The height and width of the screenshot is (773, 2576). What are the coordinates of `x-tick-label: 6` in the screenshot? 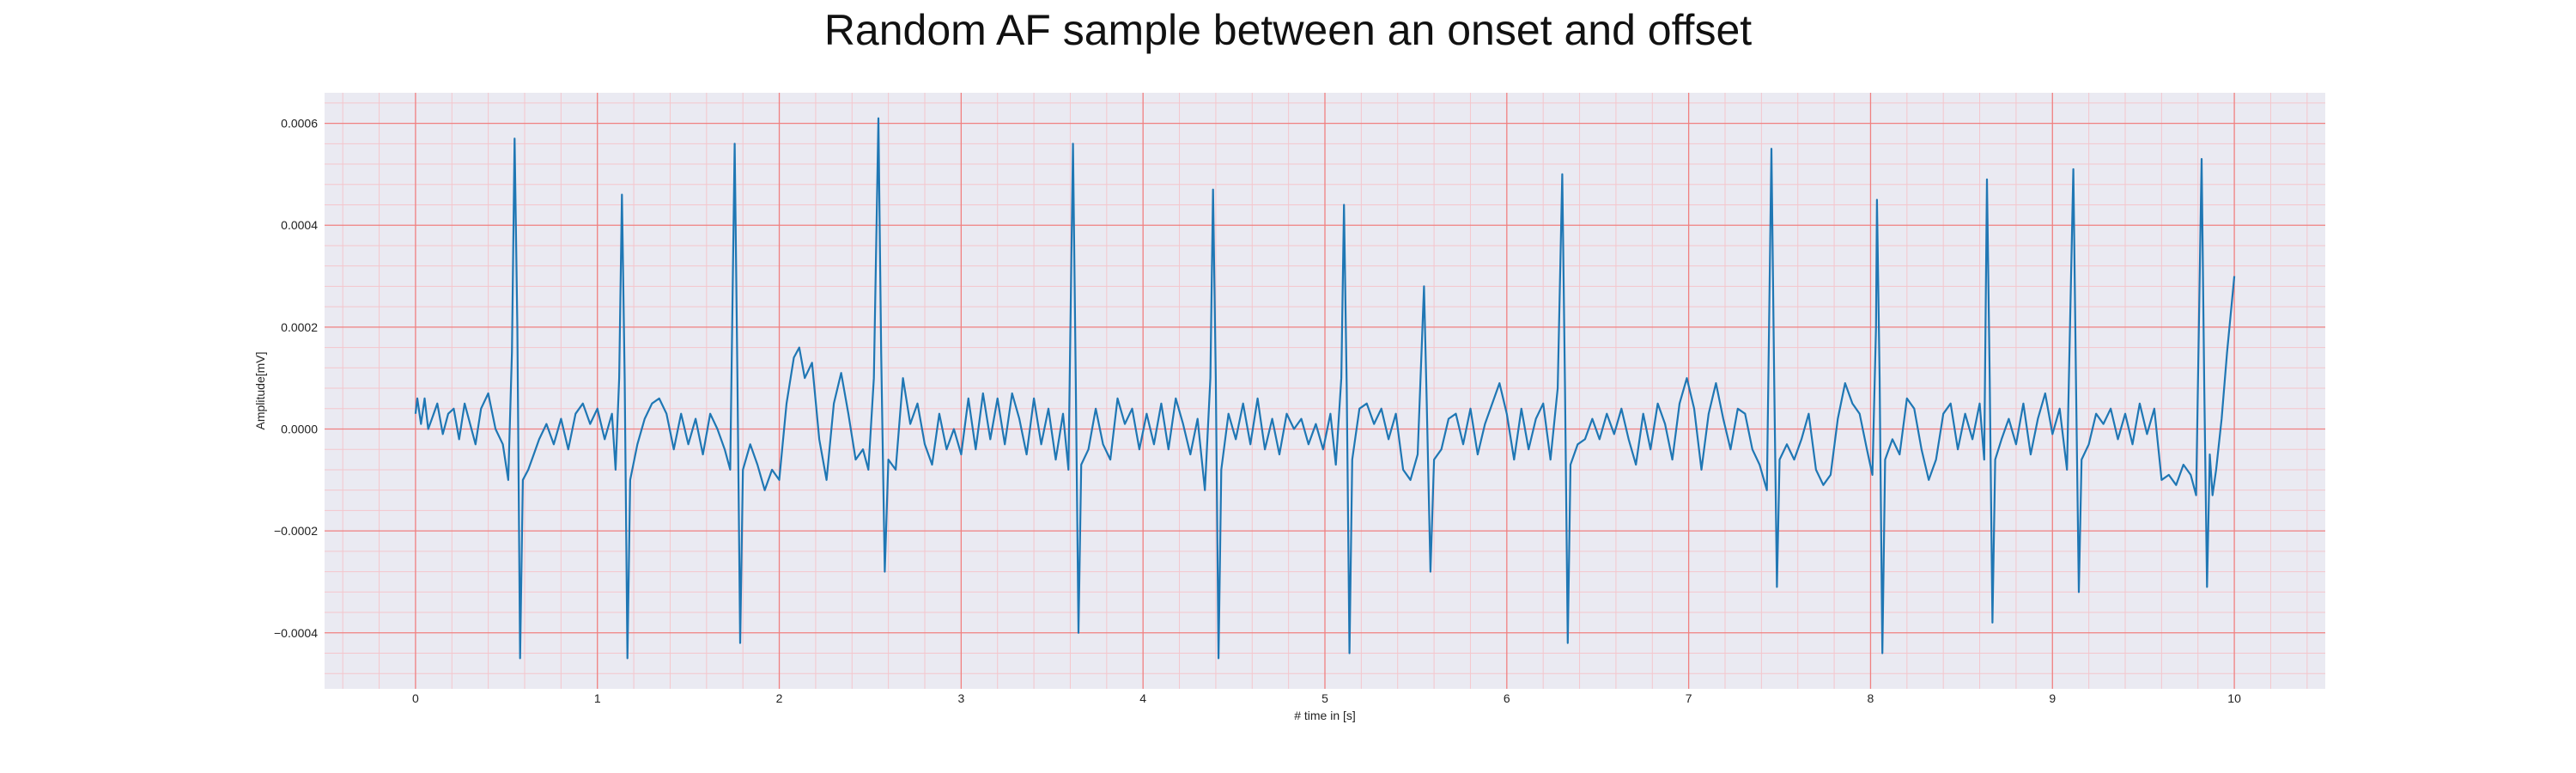 It's located at (1507, 698).